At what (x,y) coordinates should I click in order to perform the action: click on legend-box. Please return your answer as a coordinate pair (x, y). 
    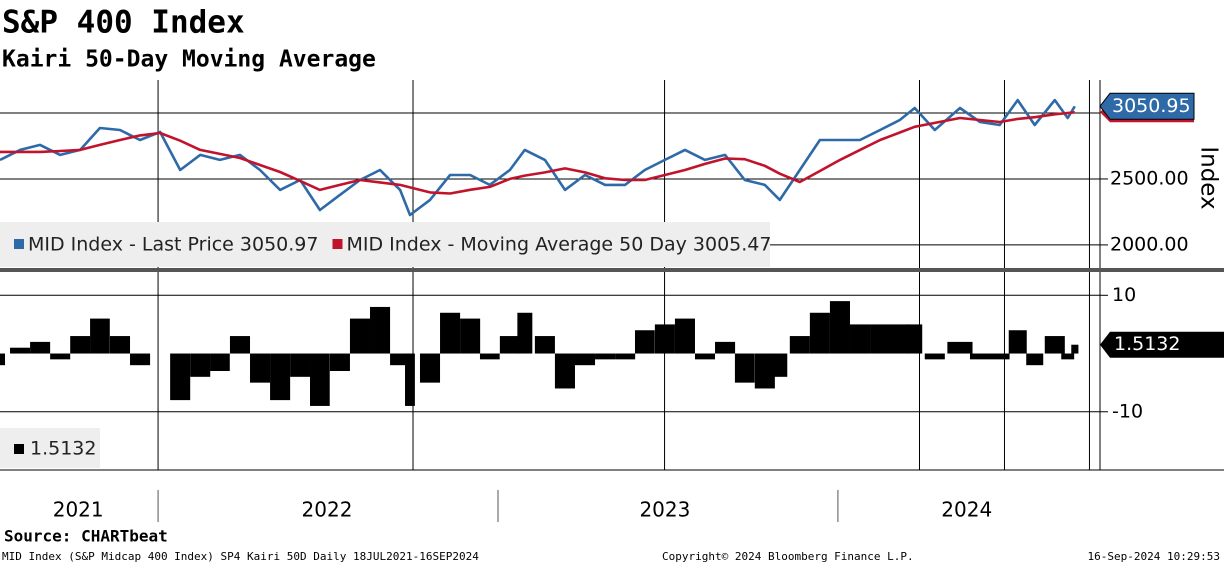
    Looking at the image, I should click on (385, 244).